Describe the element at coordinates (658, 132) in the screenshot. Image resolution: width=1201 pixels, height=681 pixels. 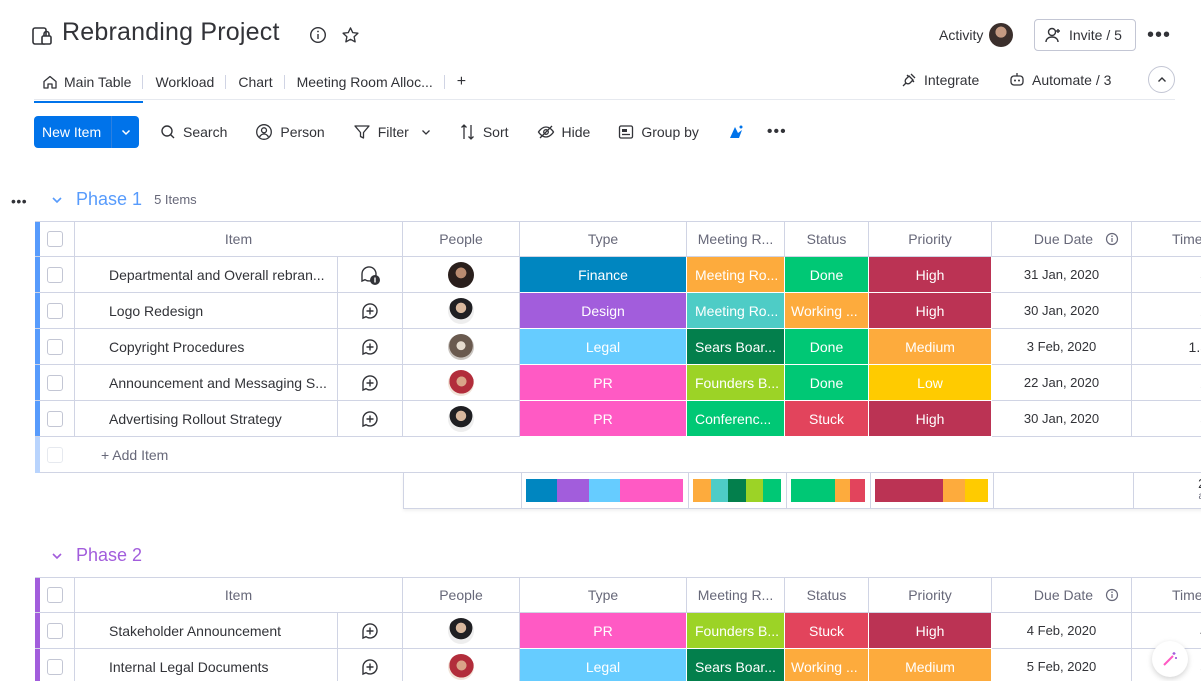
I see `group-by-button: Group by` at that location.